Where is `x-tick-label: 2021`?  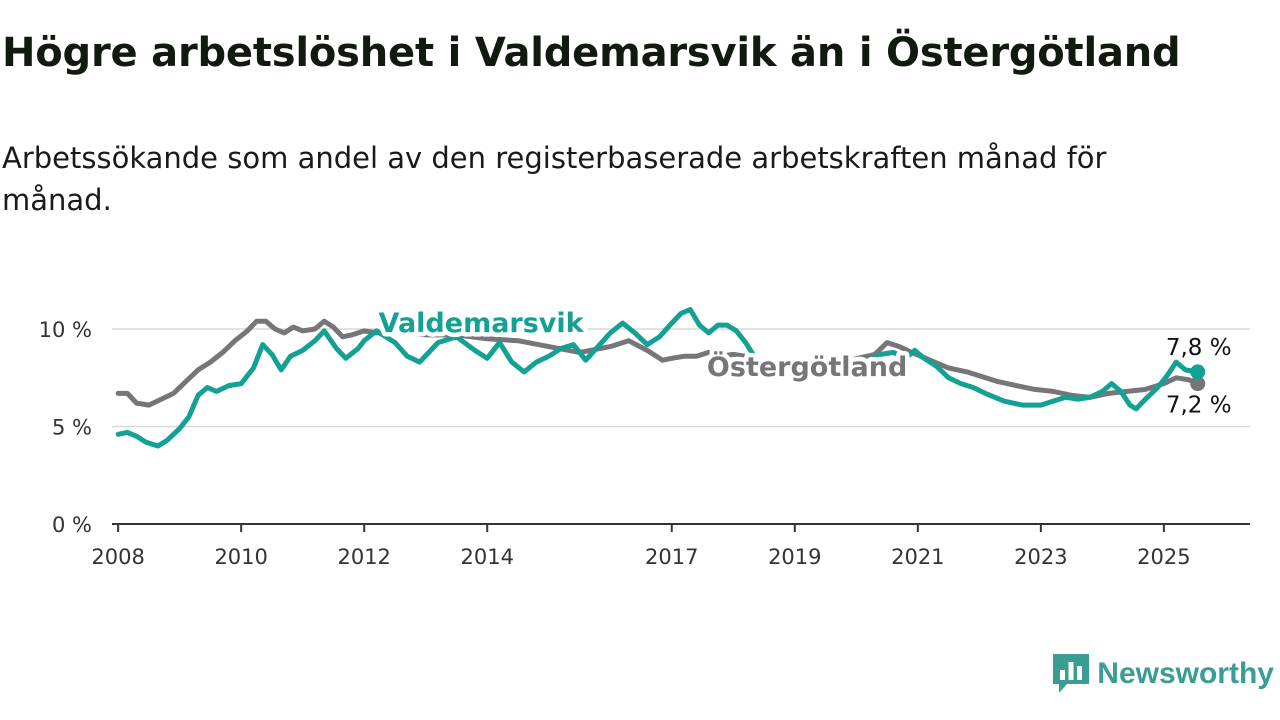 x-tick-label: 2021 is located at coordinates (917, 557).